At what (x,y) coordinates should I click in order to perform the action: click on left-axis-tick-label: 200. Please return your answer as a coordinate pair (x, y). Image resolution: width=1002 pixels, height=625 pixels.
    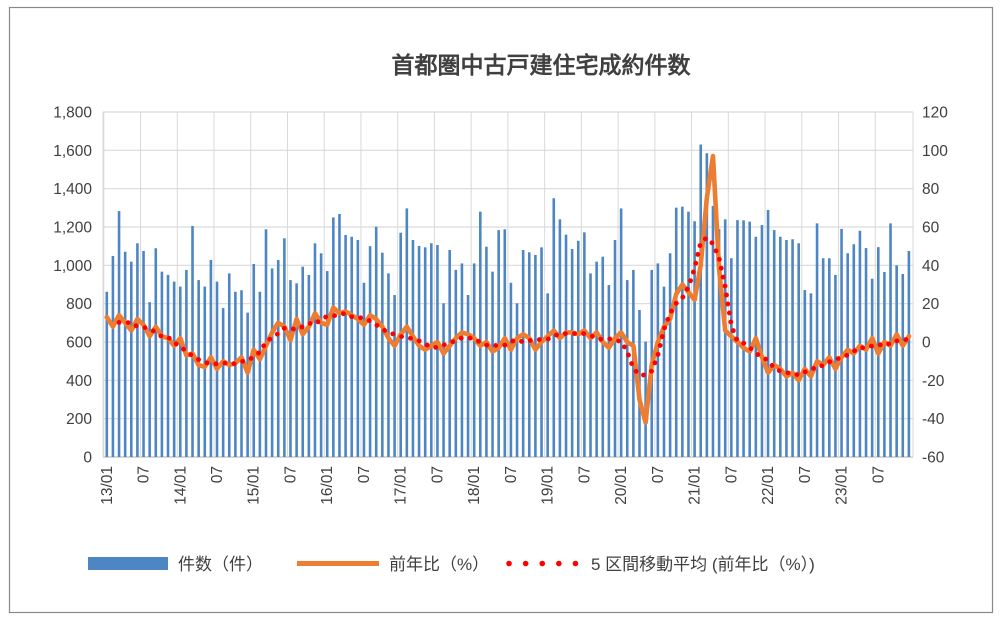
    Looking at the image, I should click on (79, 419).